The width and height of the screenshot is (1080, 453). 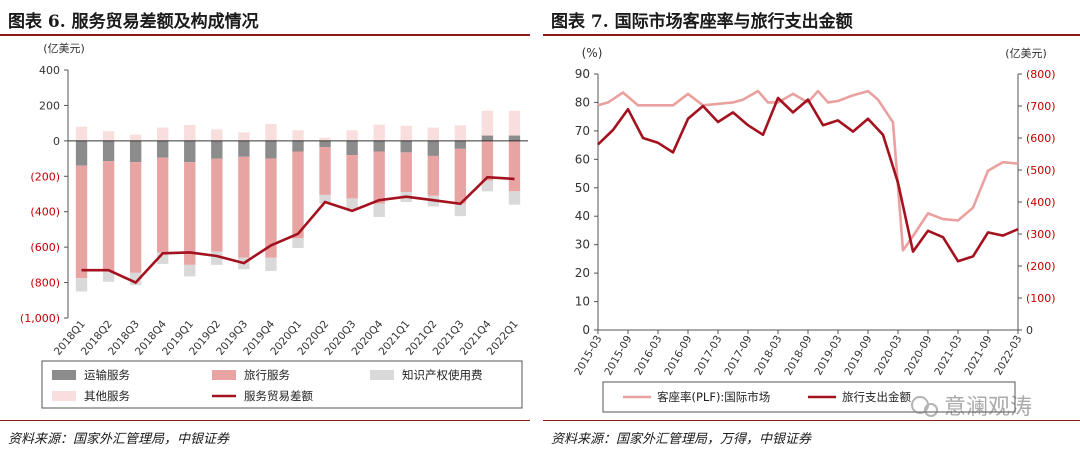 What do you see at coordinates (1041, 298) in the screenshot?
I see `right-y-tick-label: (100)` at bounding box center [1041, 298].